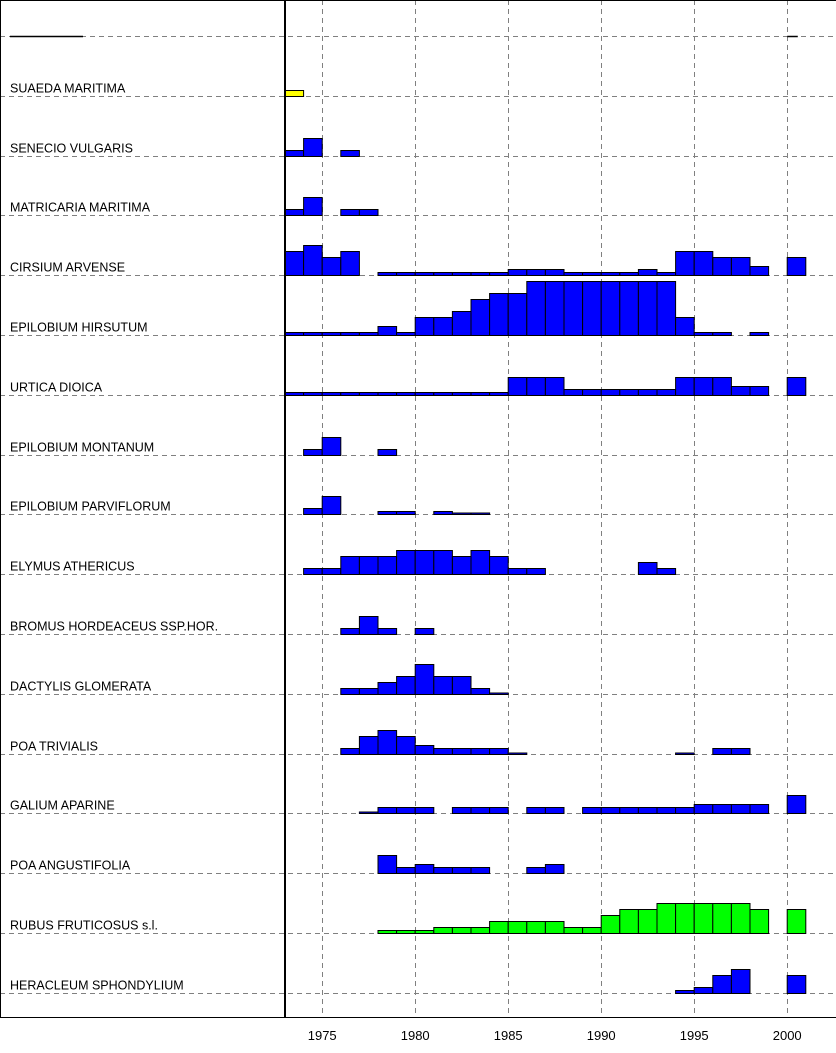  I want to click on species-label: BROMUS HORDEACEUS SSP.HOR., so click(114, 627).